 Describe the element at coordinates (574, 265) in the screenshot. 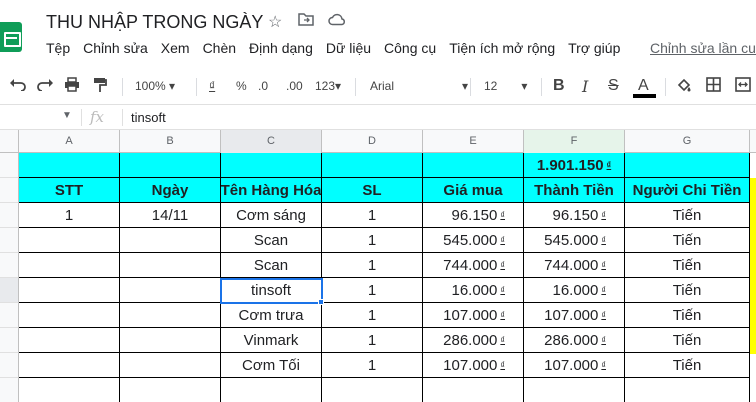

I see `table-cell-tt: 744.000 ₫` at that location.